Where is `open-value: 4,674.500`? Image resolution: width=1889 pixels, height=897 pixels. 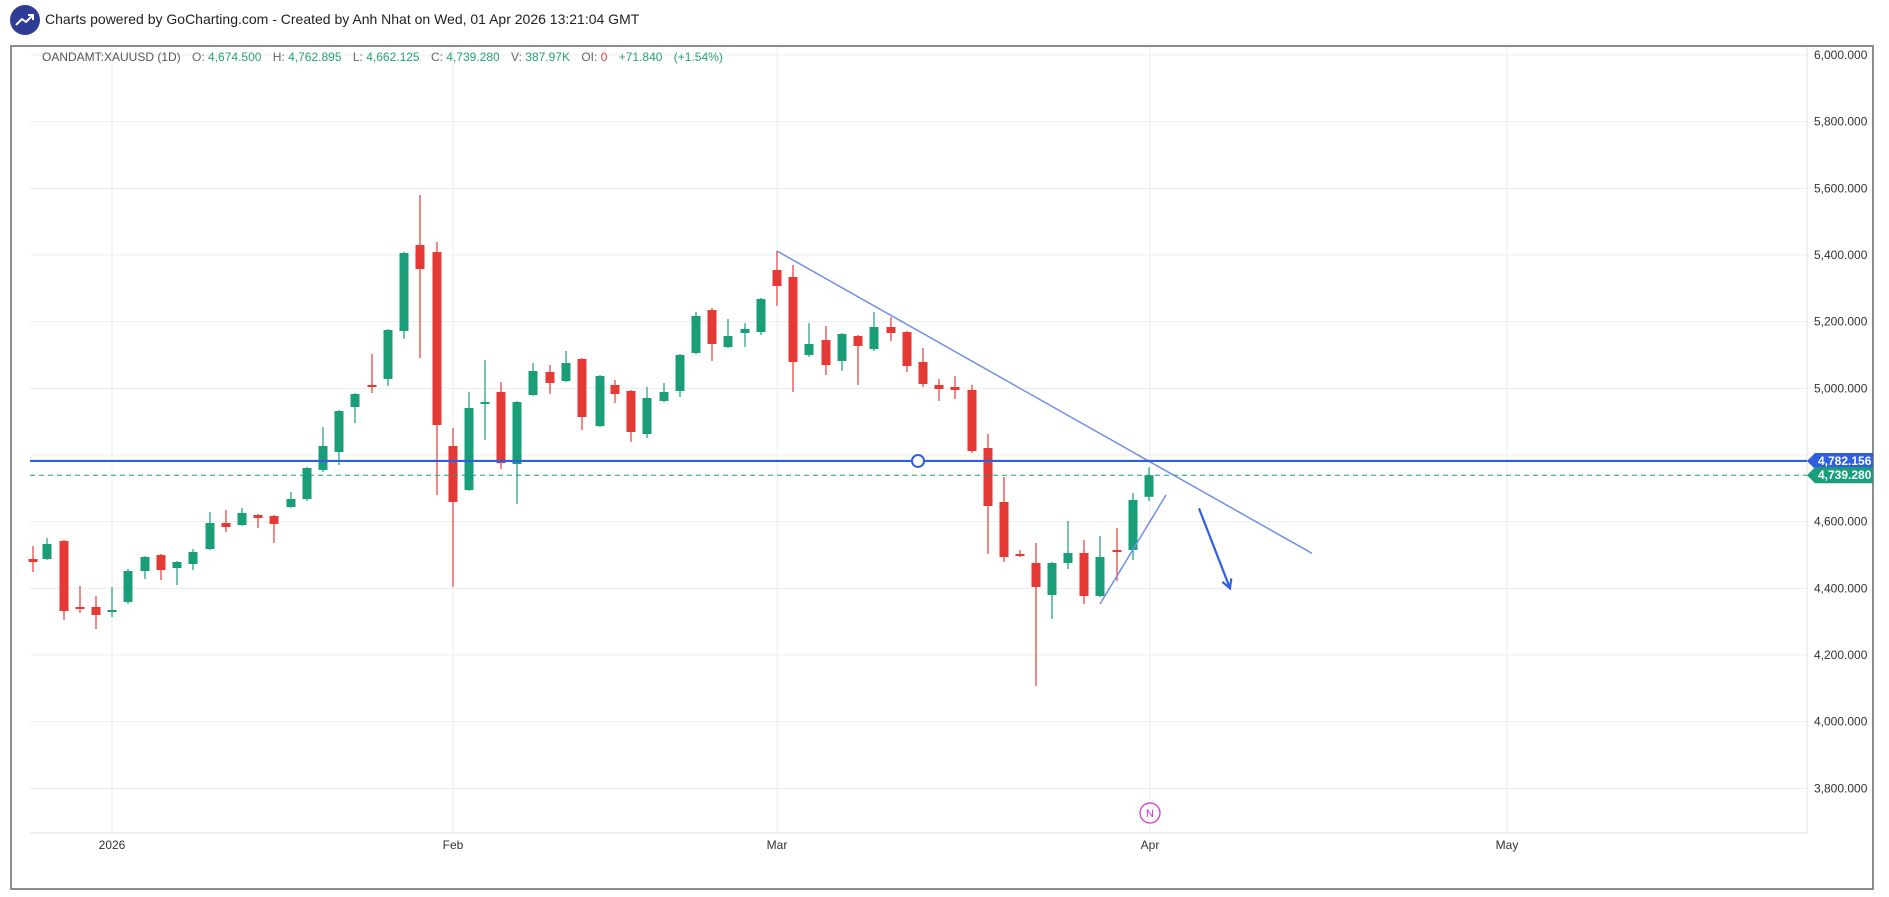
open-value: 4,674.500 is located at coordinates (235, 57).